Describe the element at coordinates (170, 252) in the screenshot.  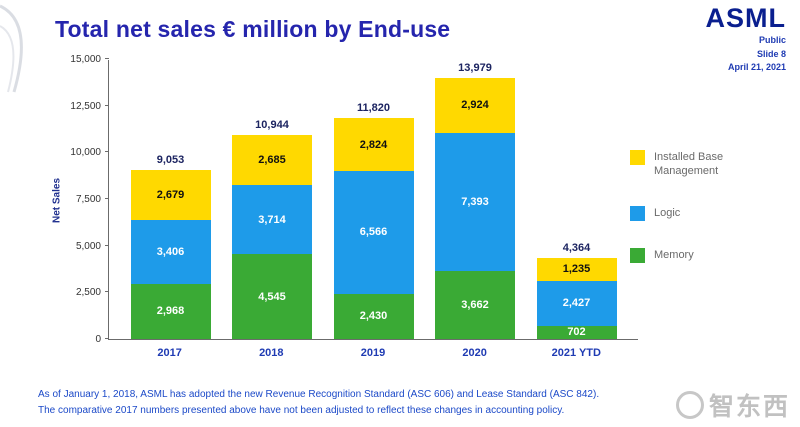
I see `segment-logic: 3,406` at that location.